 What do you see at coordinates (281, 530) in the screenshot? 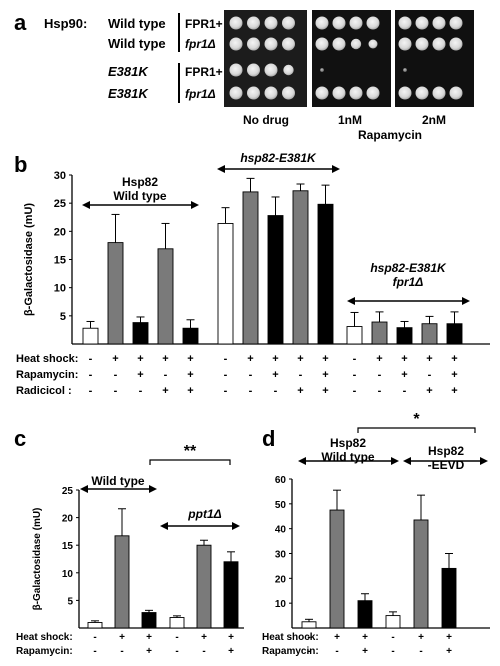
I see `y-tick-label: 40` at bounding box center [281, 530].